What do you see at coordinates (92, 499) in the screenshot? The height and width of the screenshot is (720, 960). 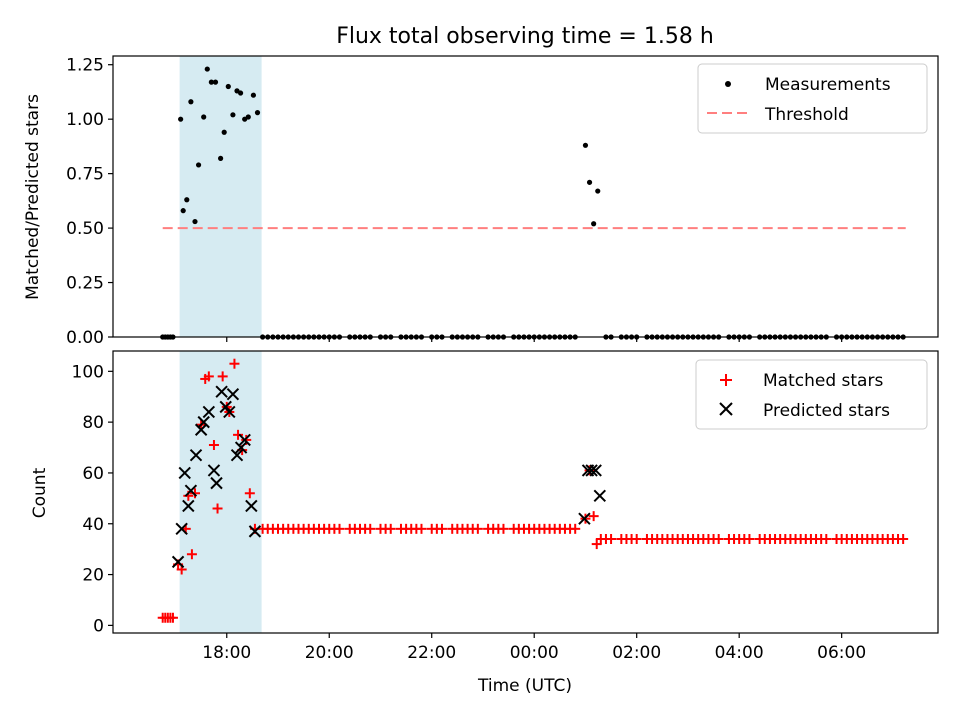 I see `bottom-y-ticks: 0 20 40 60 80 100` at bounding box center [92, 499].